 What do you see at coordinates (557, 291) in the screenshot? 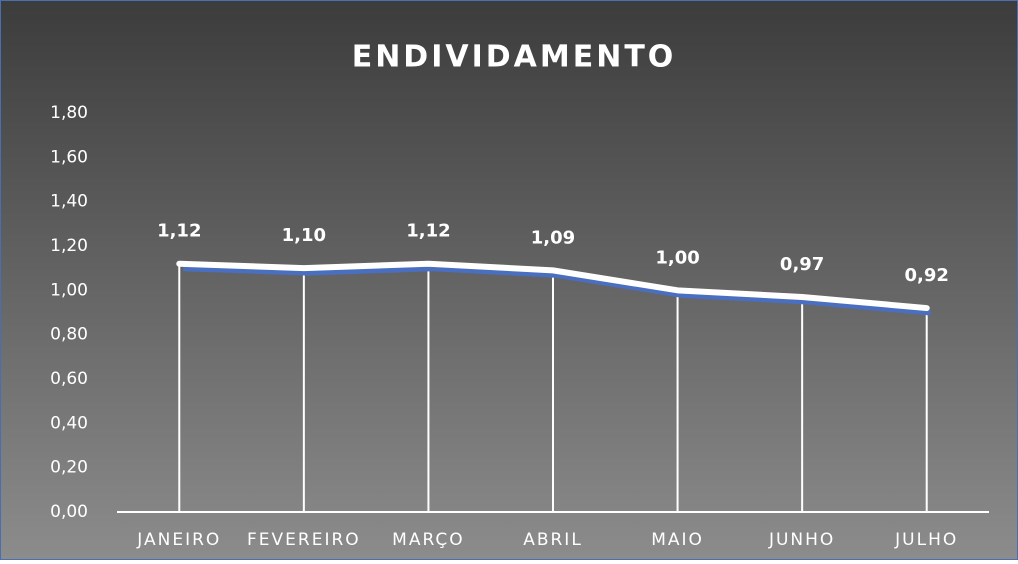
I see `line-shadow` at bounding box center [557, 291].